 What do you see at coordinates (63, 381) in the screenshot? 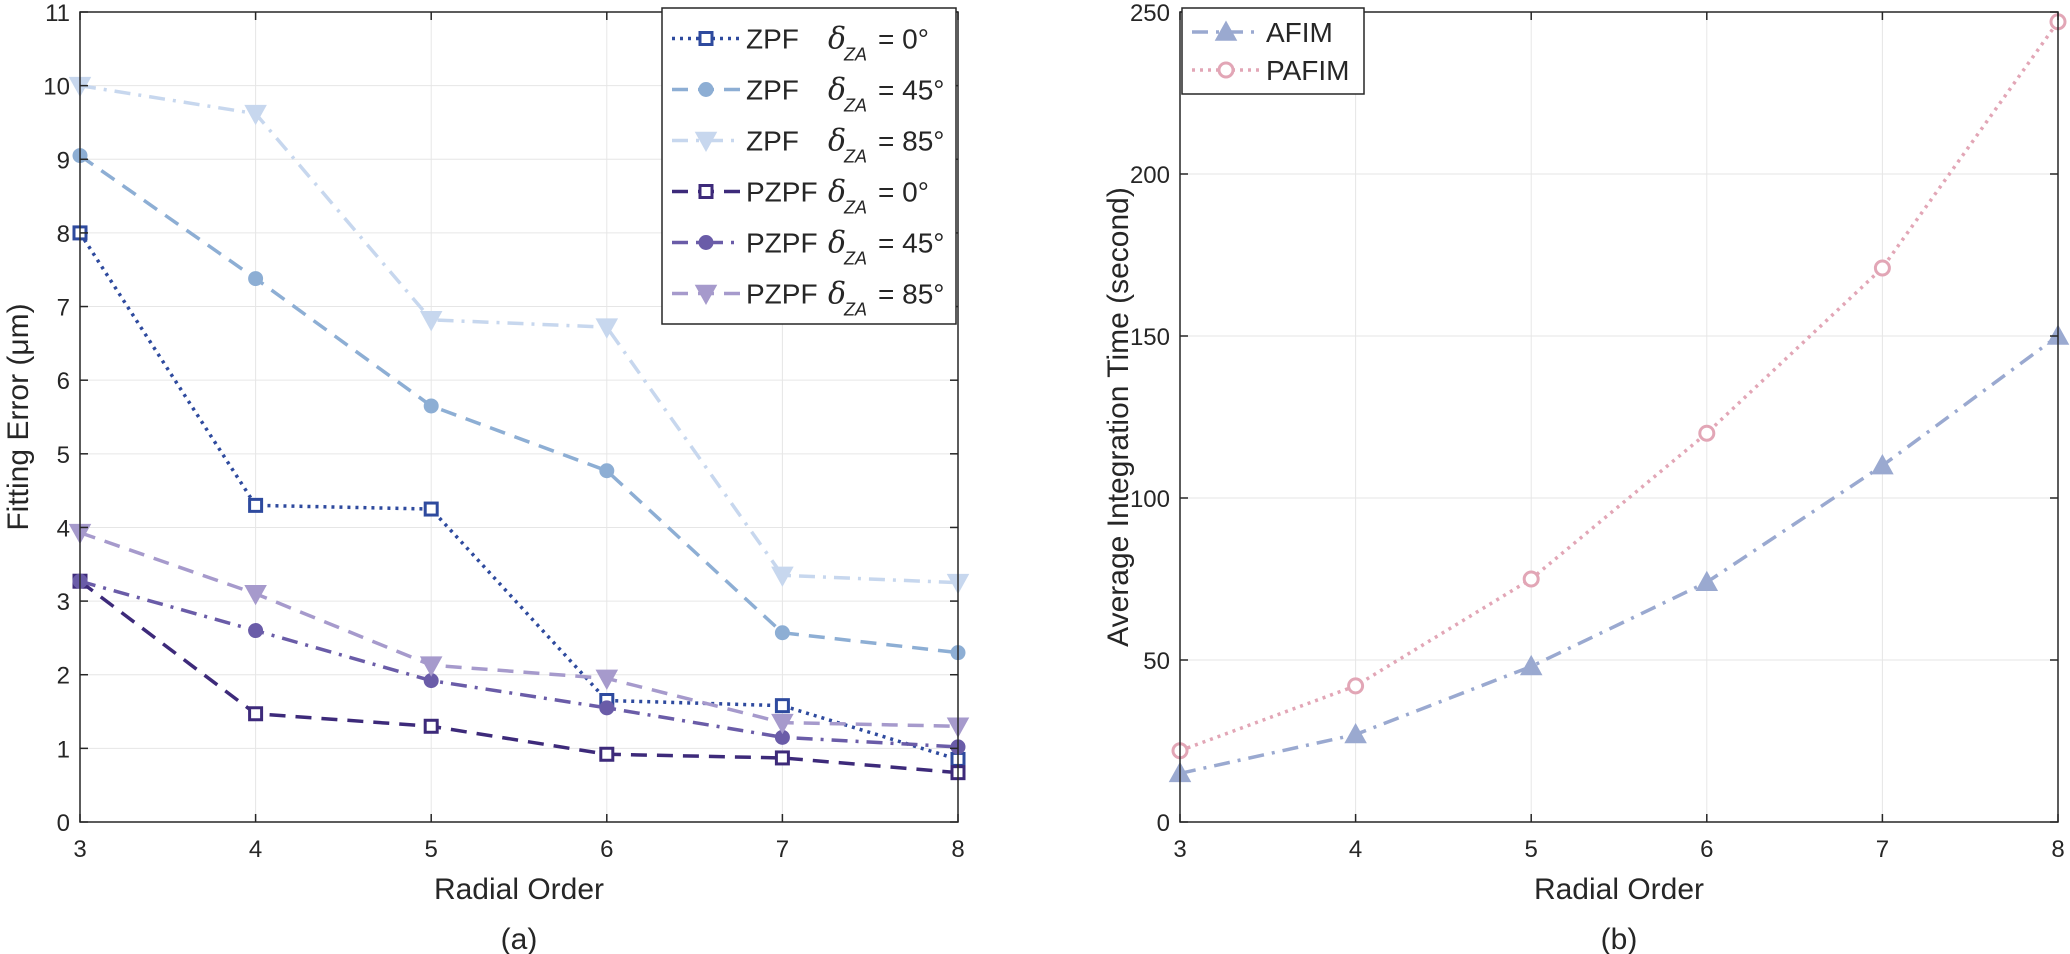
I see `y-tick-label: 6` at bounding box center [63, 381].